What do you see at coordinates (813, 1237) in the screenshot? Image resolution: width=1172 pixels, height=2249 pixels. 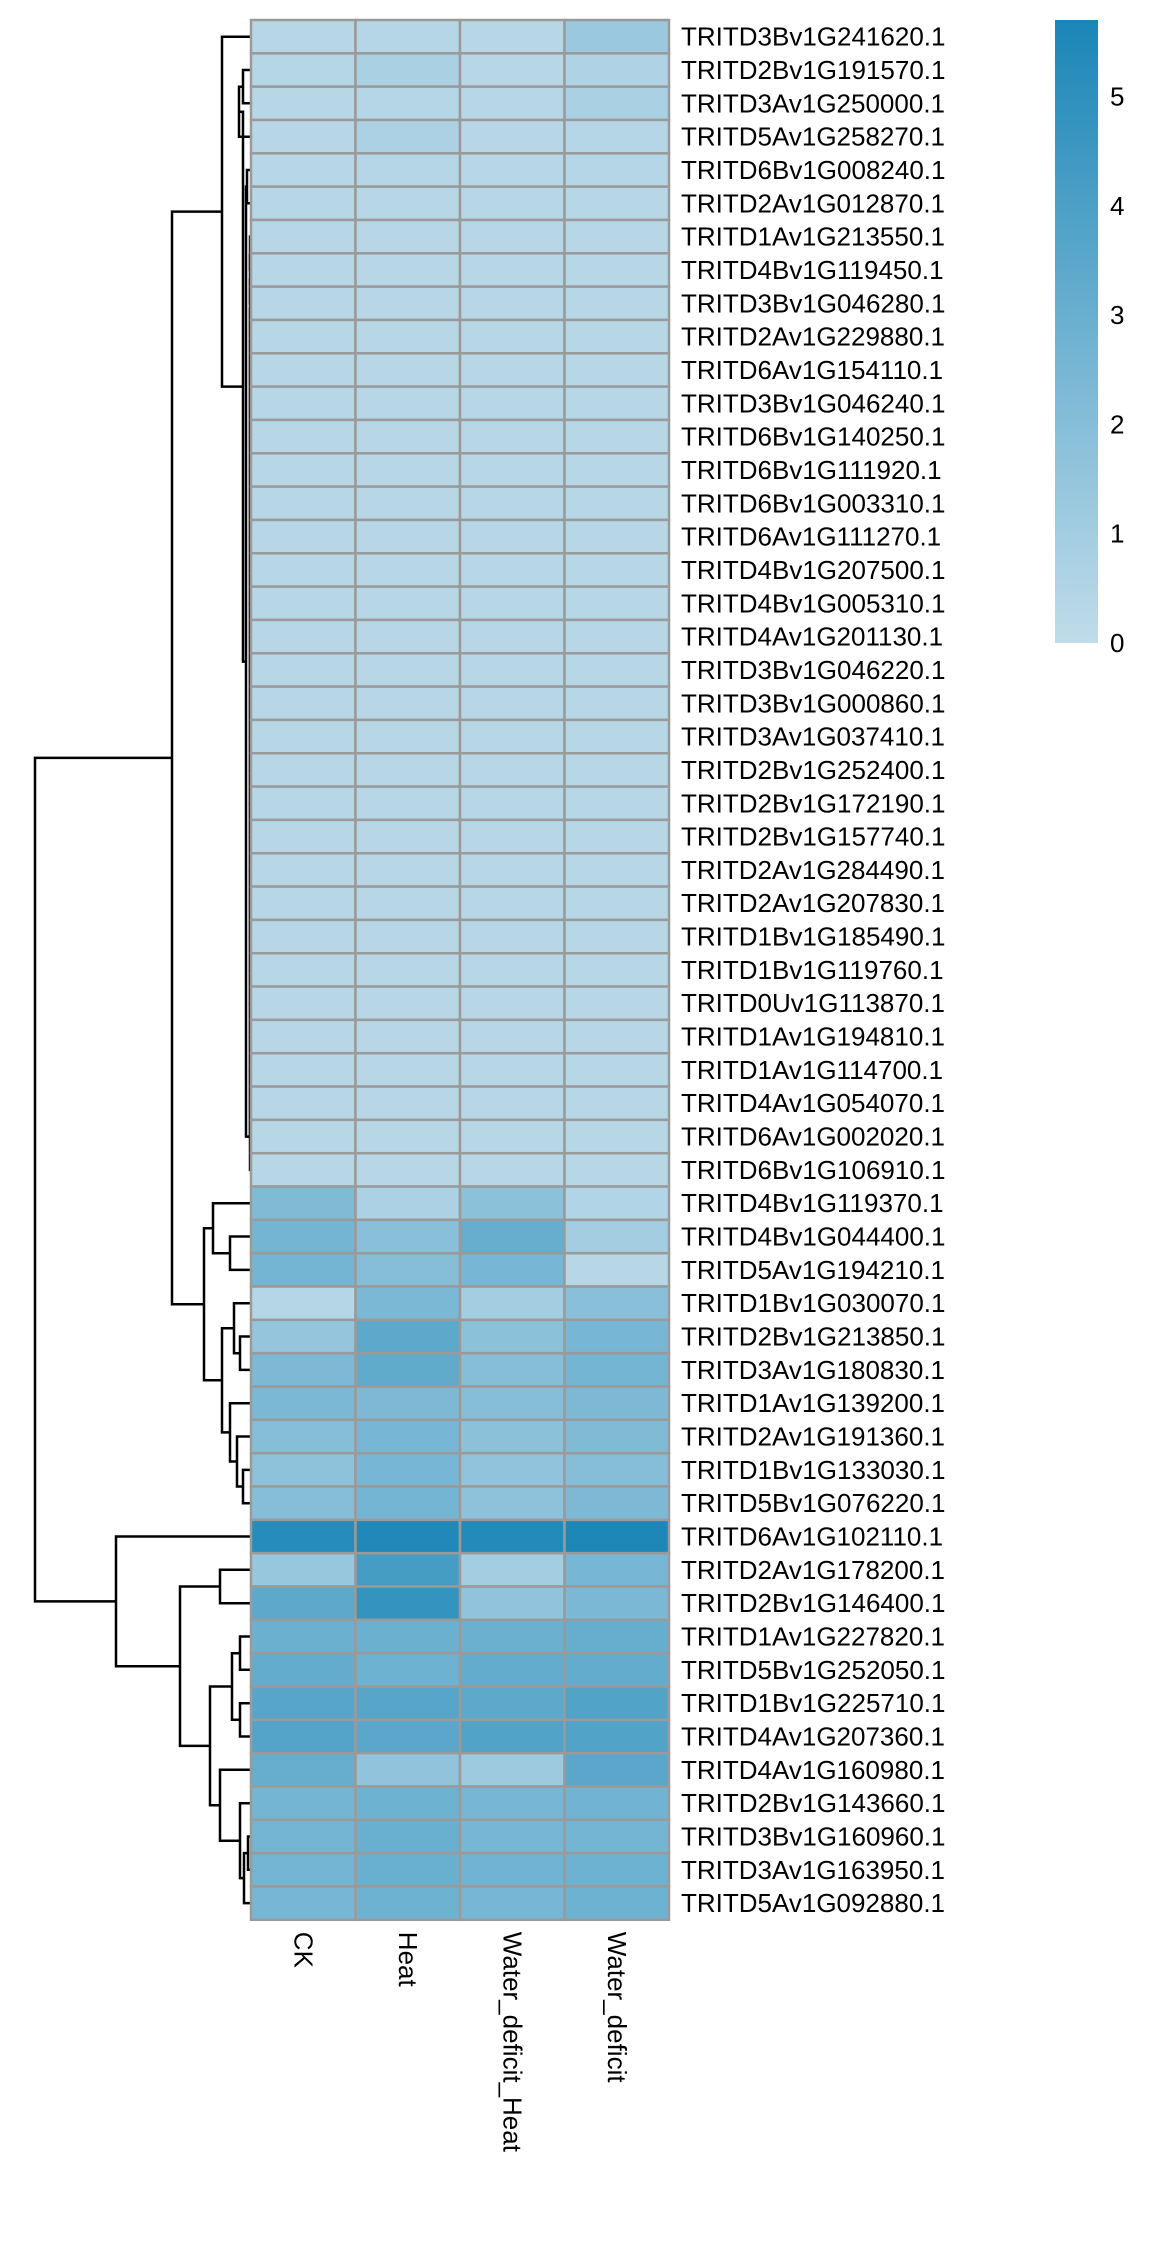 I see `row-label: TRITD4Bv1G044400.1` at bounding box center [813, 1237].